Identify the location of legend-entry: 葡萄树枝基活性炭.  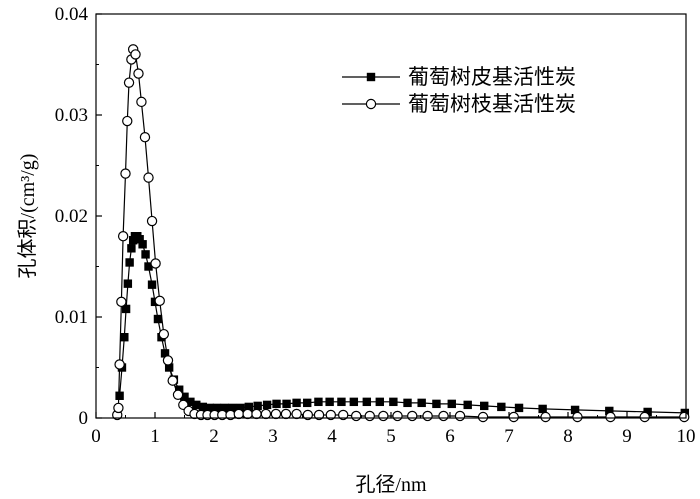
(459, 104).